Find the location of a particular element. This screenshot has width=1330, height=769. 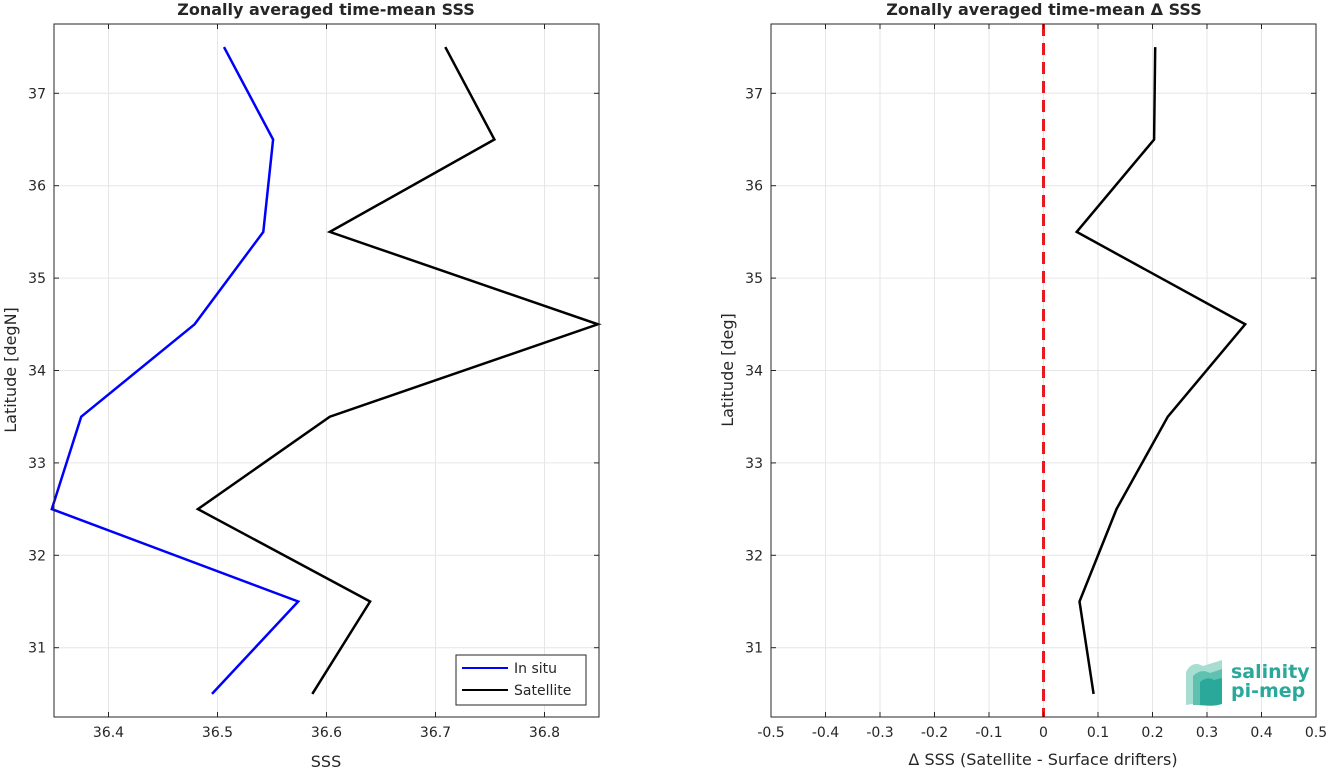

left-y-tick-label: 34 is located at coordinates (37, 372).